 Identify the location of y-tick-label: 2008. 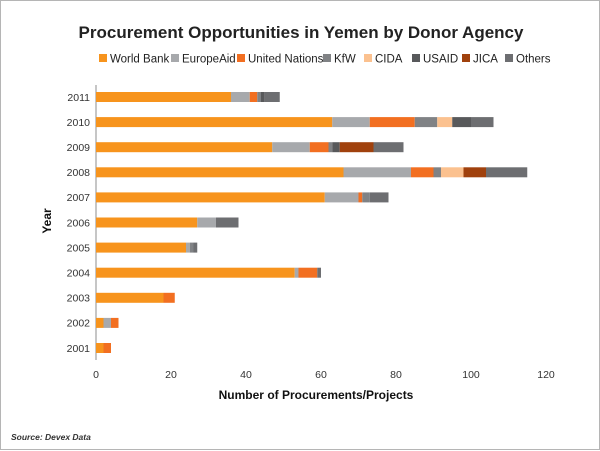
(79, 173).